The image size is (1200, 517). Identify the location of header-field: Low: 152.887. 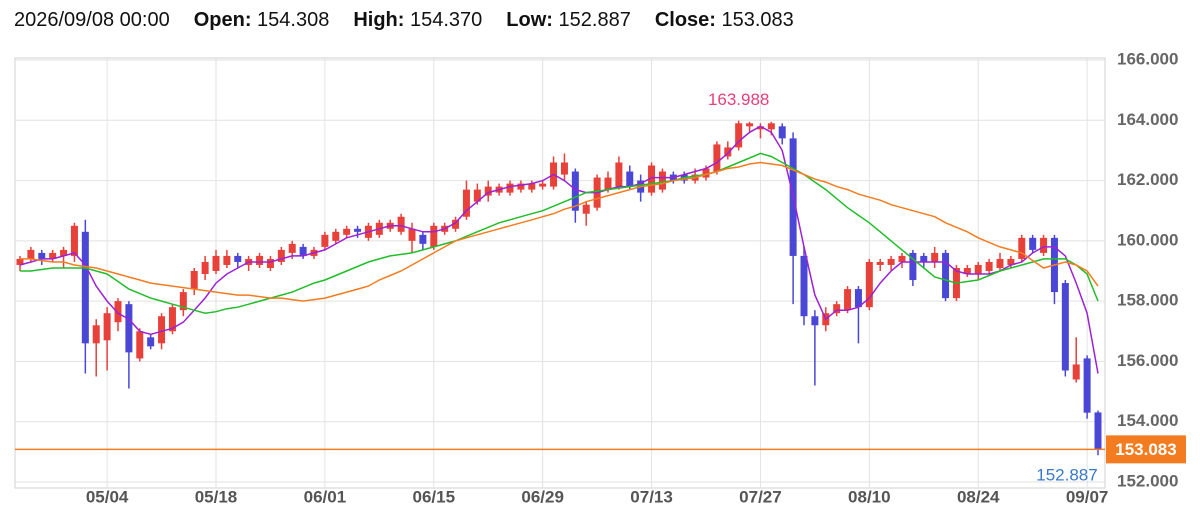
(568, 20).